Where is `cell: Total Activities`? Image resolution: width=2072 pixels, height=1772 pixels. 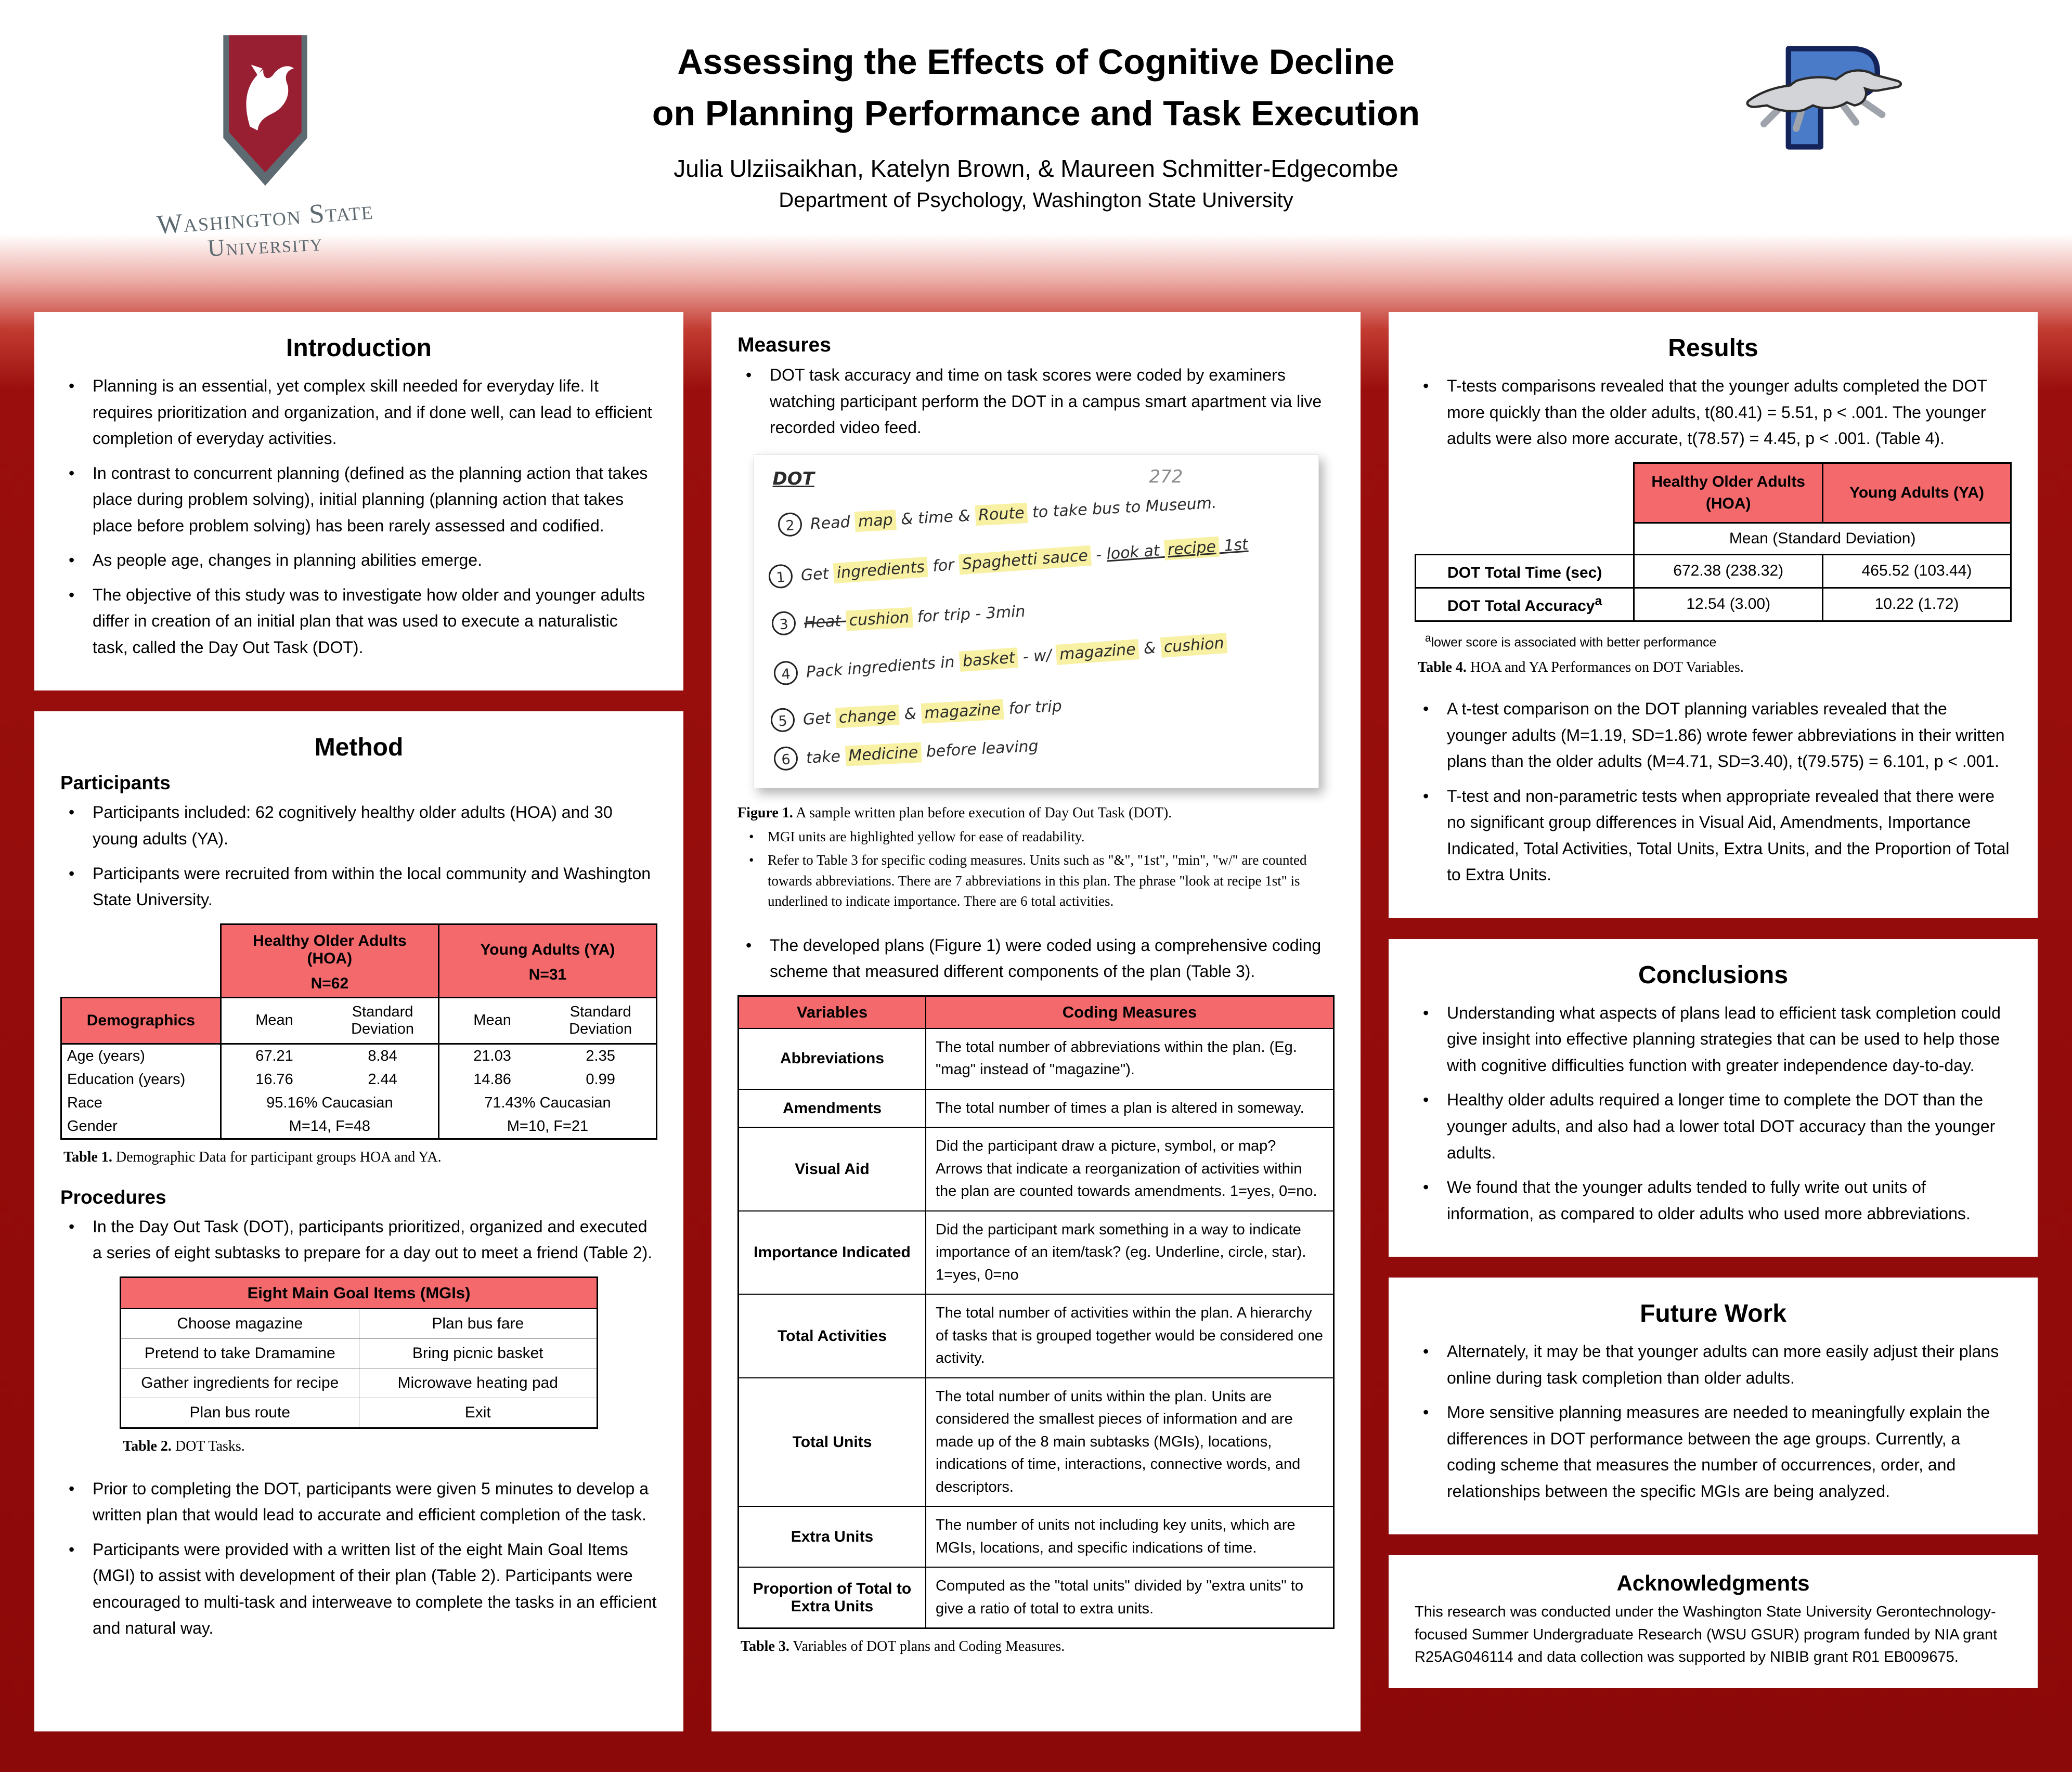
cell: Total Activities is located at coordinates (831, 1336).